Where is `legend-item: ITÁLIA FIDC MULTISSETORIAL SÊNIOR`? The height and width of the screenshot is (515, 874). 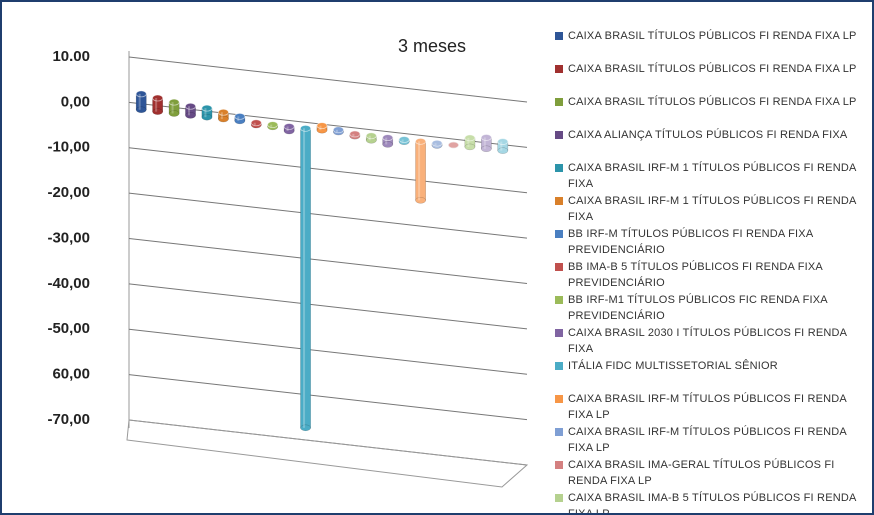
legend-item: ITÁLIA FIDC MULTISSETORIAL SÊNIOR is located at coordinates (707, 374).